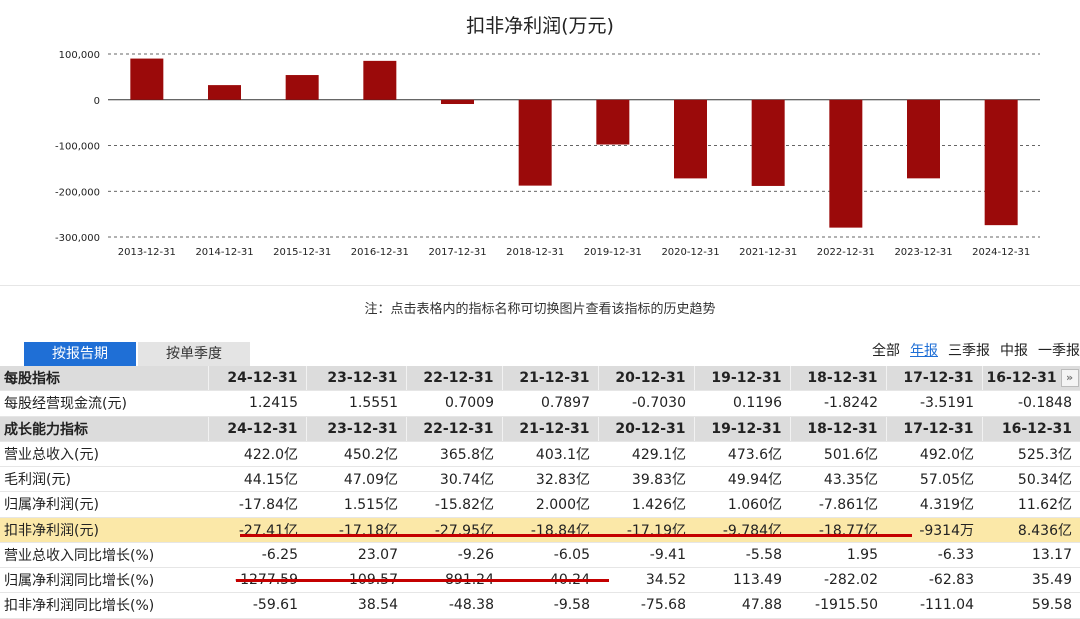  I want to click on table-cell: -27.95亿, so click(454, 530).